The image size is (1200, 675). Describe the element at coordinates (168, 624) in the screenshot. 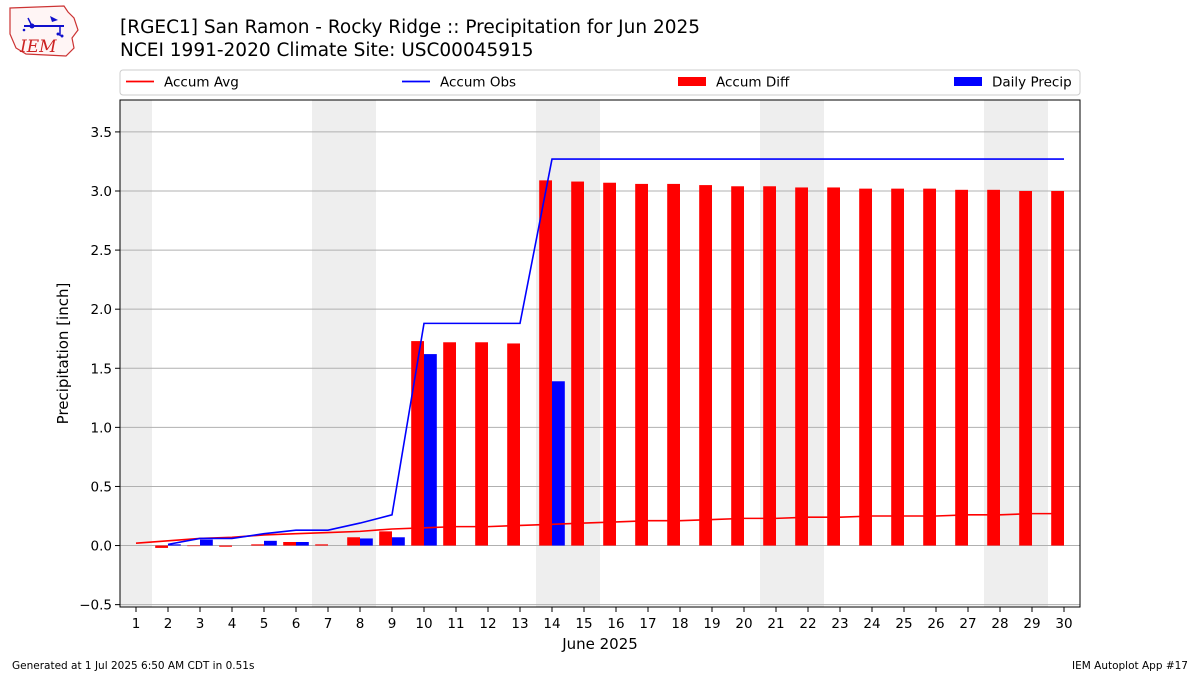

I see `x-tick-label-2: 2` at that location.